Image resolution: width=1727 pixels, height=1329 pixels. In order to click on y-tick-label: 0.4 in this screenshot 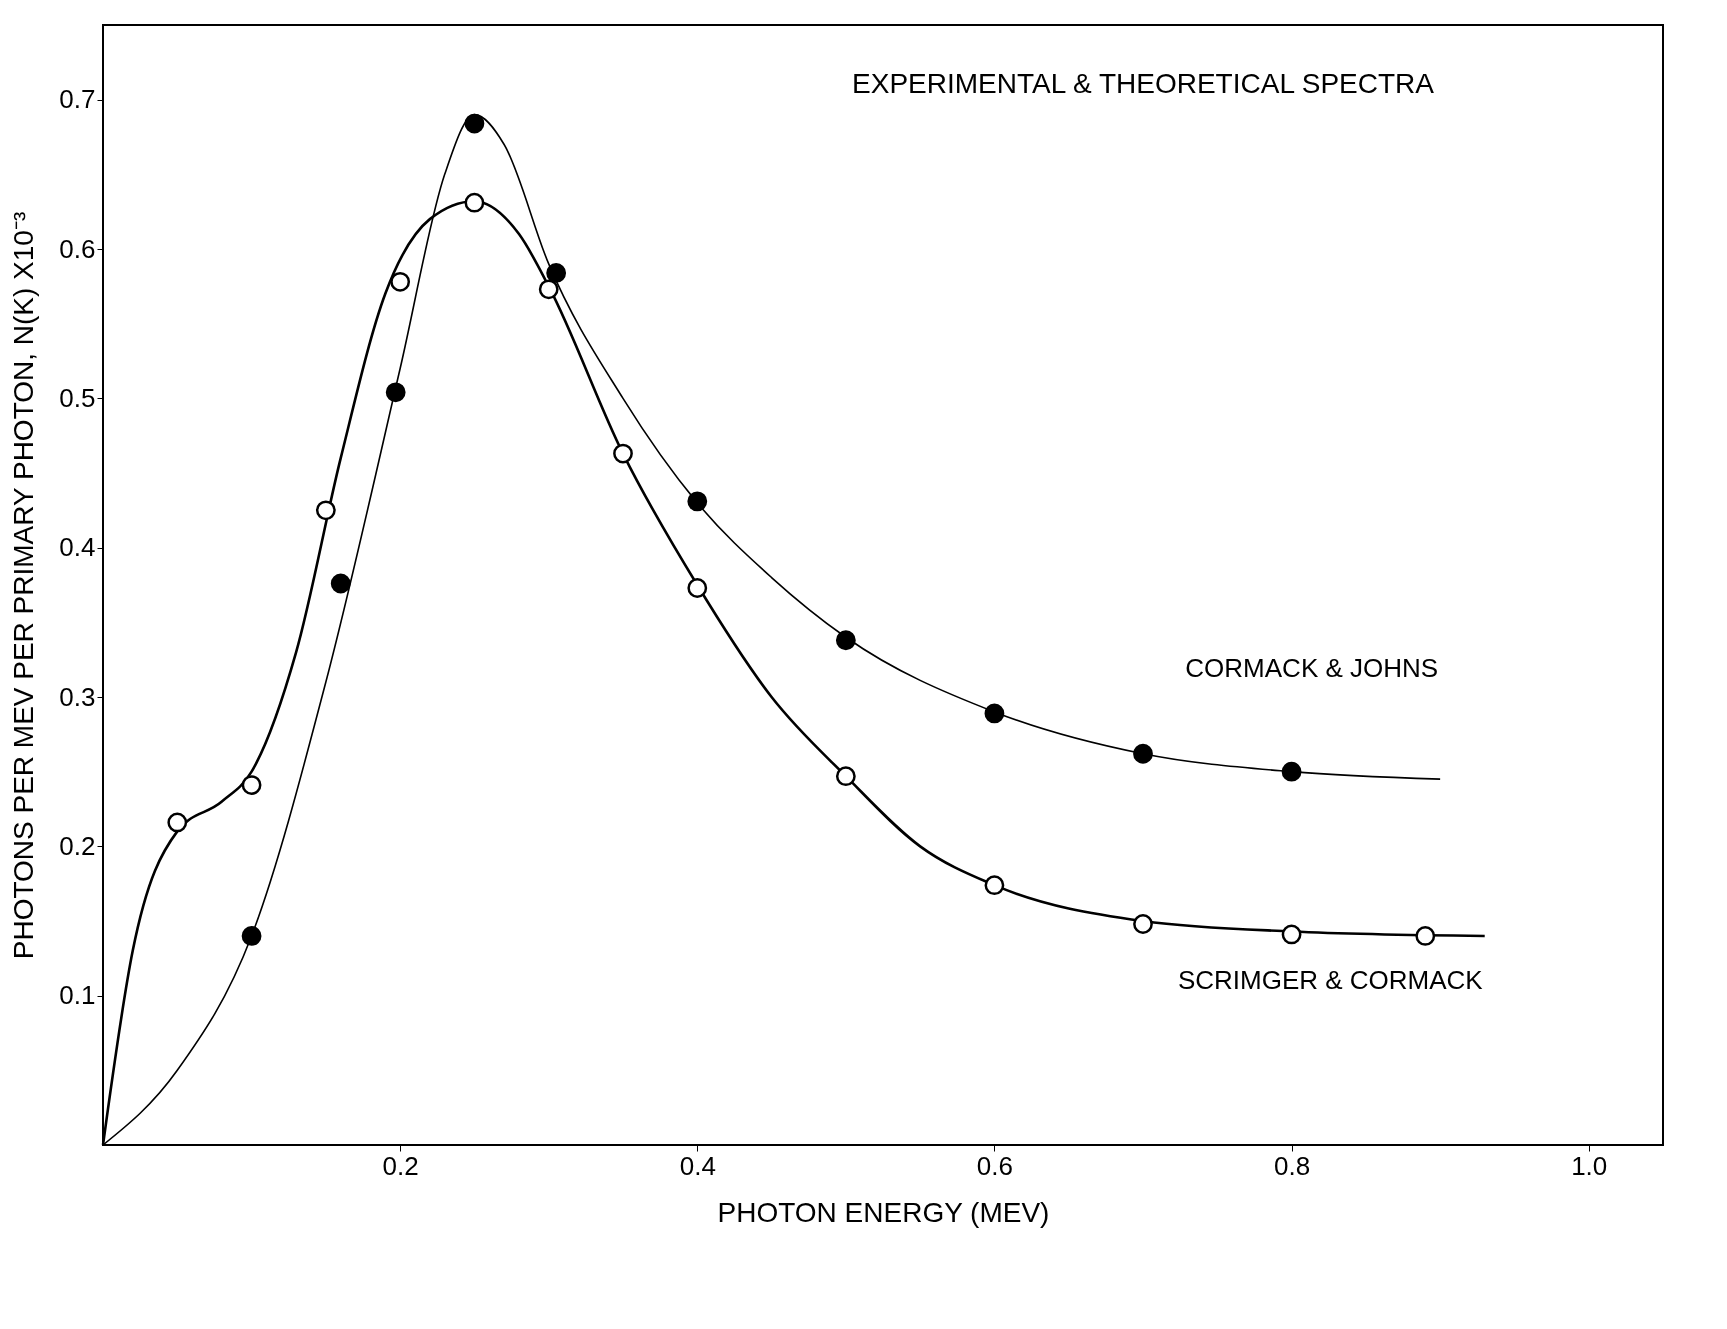, I will do `click(77, 547)`.